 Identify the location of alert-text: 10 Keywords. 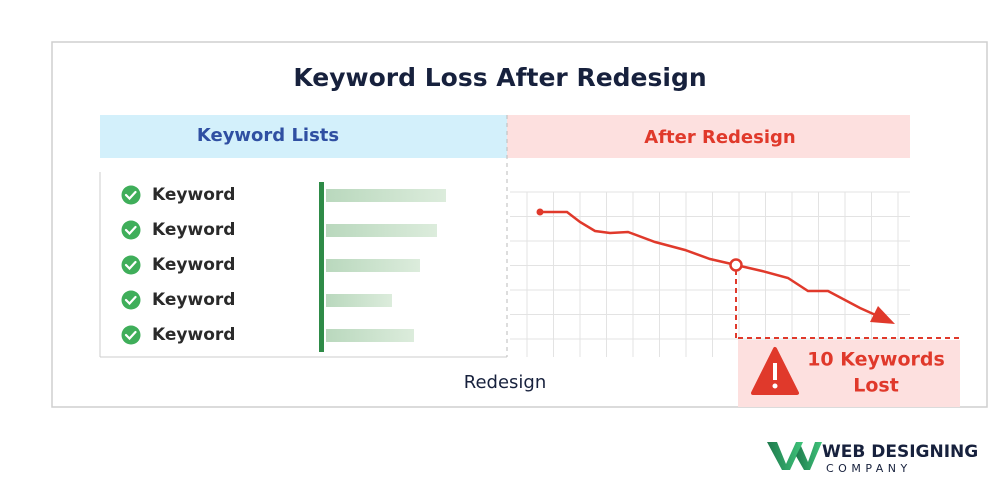
(876, 360).